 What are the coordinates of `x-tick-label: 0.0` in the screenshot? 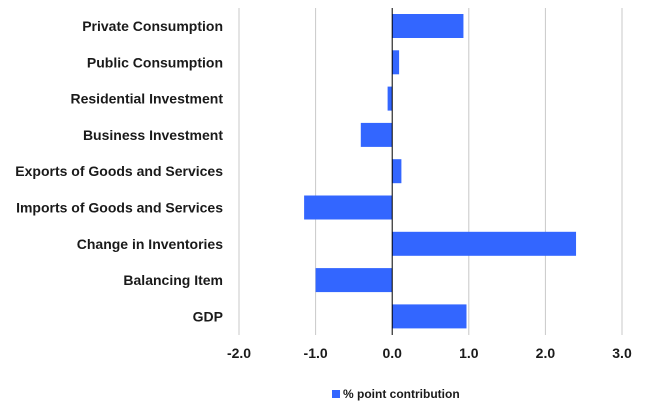 It's located at (392, 353).